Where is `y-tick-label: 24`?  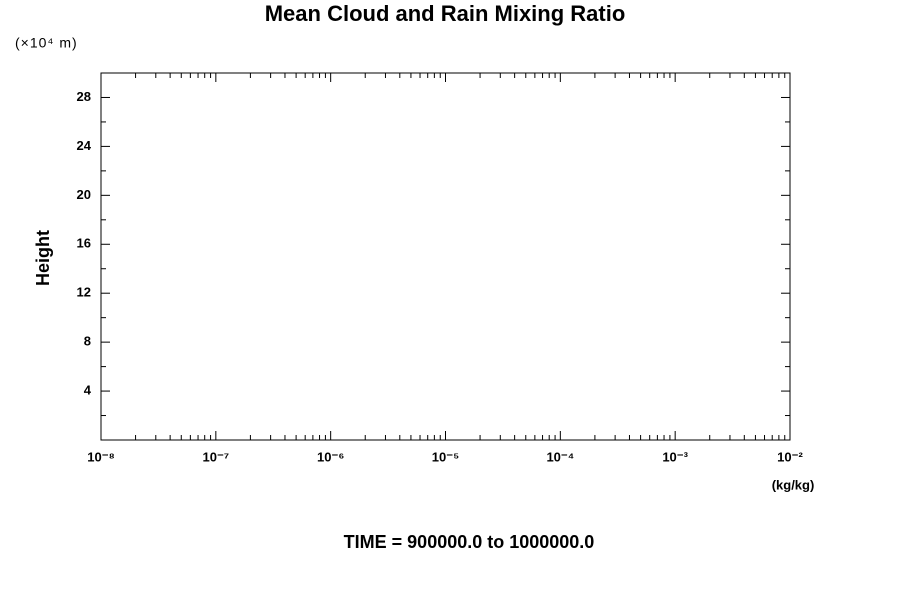
y-tick-label: 24 is located at coordinates (84, 145).